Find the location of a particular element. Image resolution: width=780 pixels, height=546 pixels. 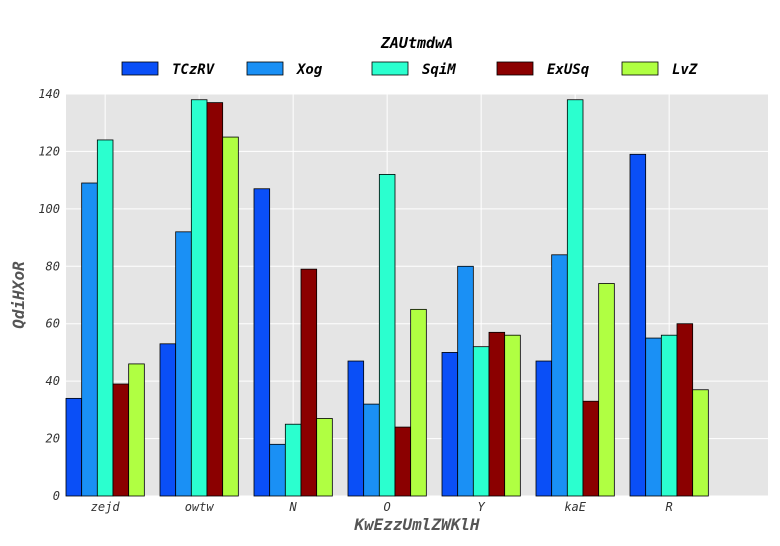

bar-ExUSq-R is located at coordinates (685, 410).